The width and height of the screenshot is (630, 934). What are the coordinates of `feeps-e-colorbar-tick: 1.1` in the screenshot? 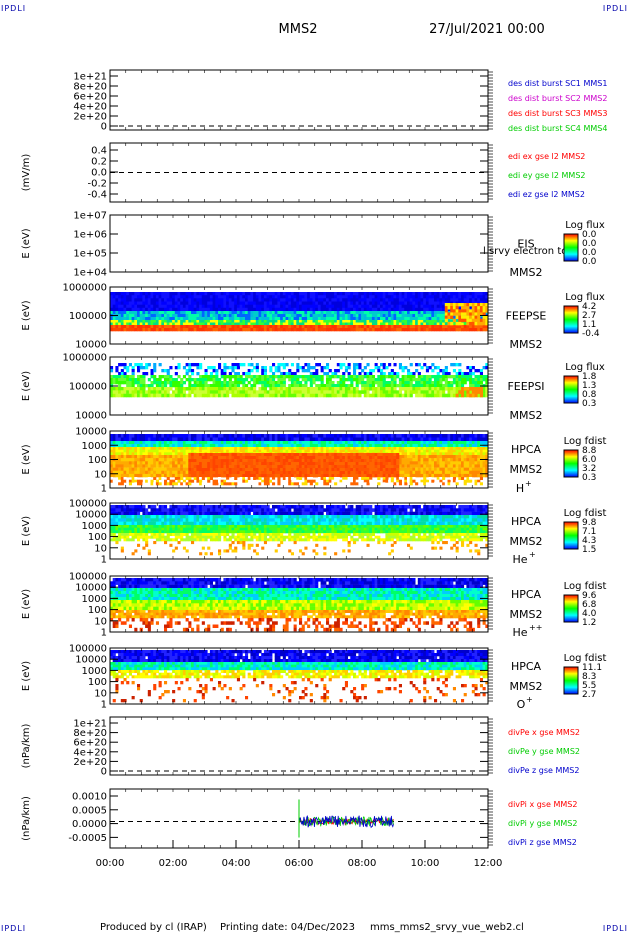 It's located at (589, 325).